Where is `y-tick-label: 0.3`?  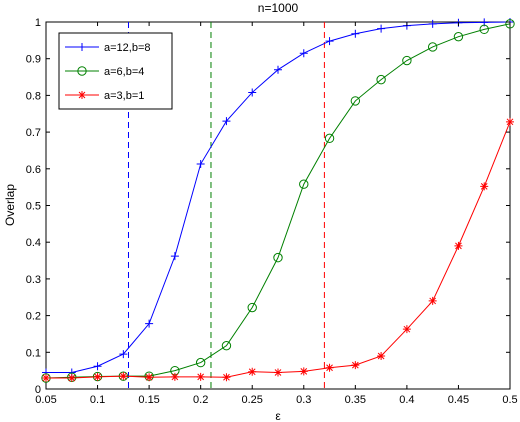
y-tick-label: 0.3 is located at coordinates (33, 280).